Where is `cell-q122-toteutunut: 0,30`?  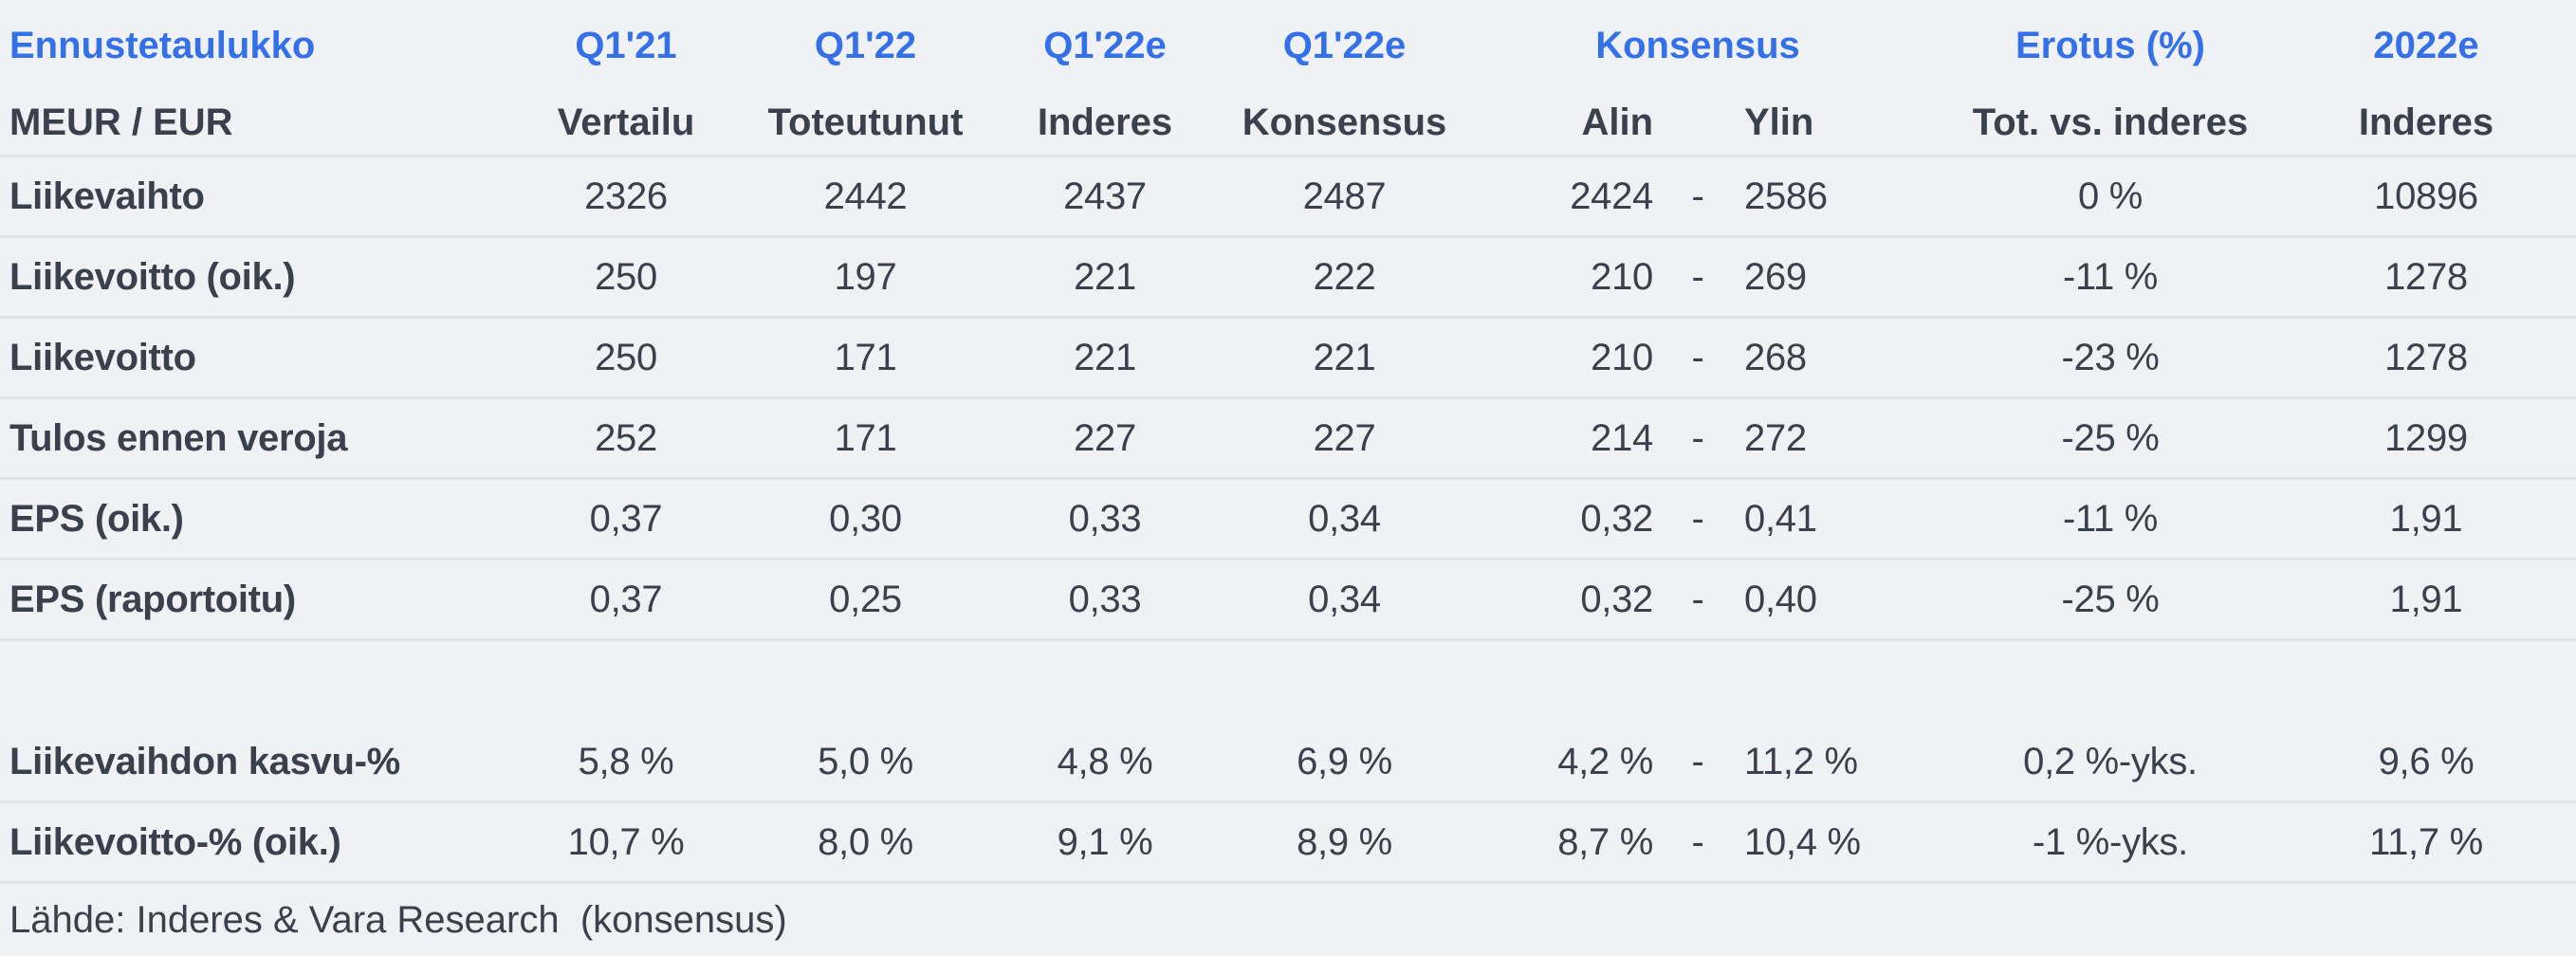
cell-q122-toteutunut: 0,30 is located at coordinates (865, 518).